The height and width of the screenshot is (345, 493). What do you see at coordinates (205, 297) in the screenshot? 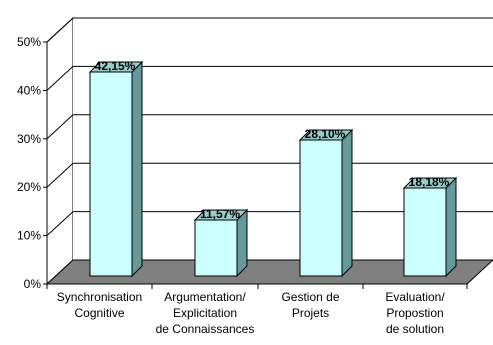
I see `category-label-line: Argumentation/` at bounding box center [205, 297].